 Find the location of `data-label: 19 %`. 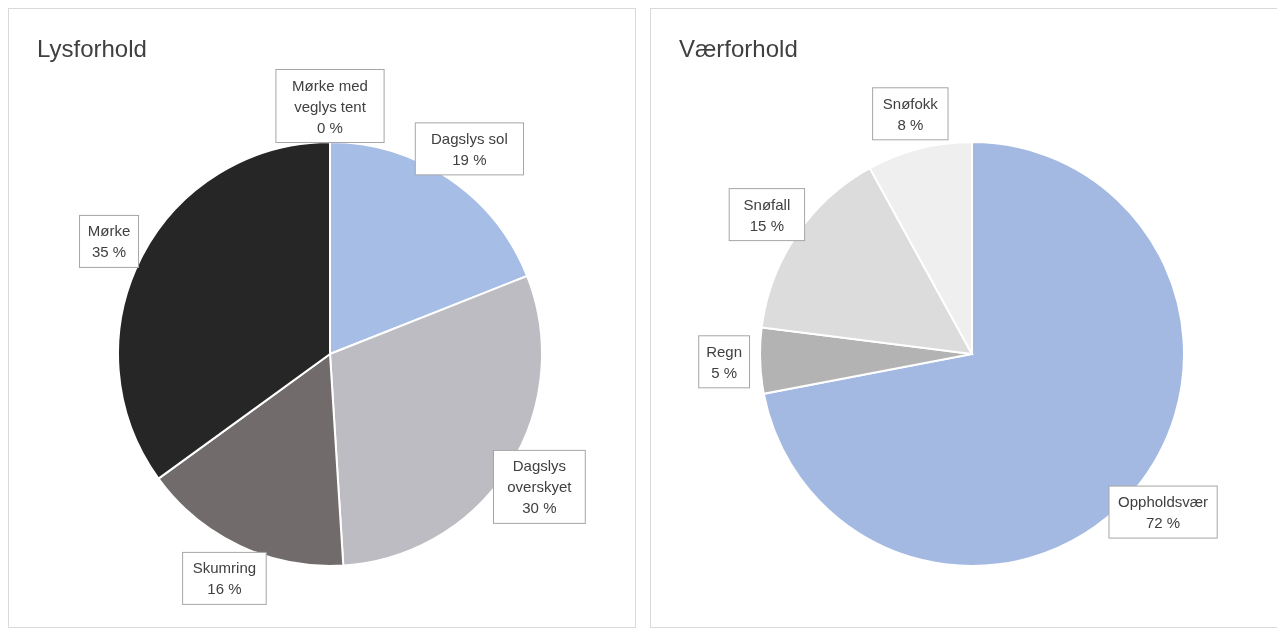

data-label: 19 % is located at coordinates (469, 159).